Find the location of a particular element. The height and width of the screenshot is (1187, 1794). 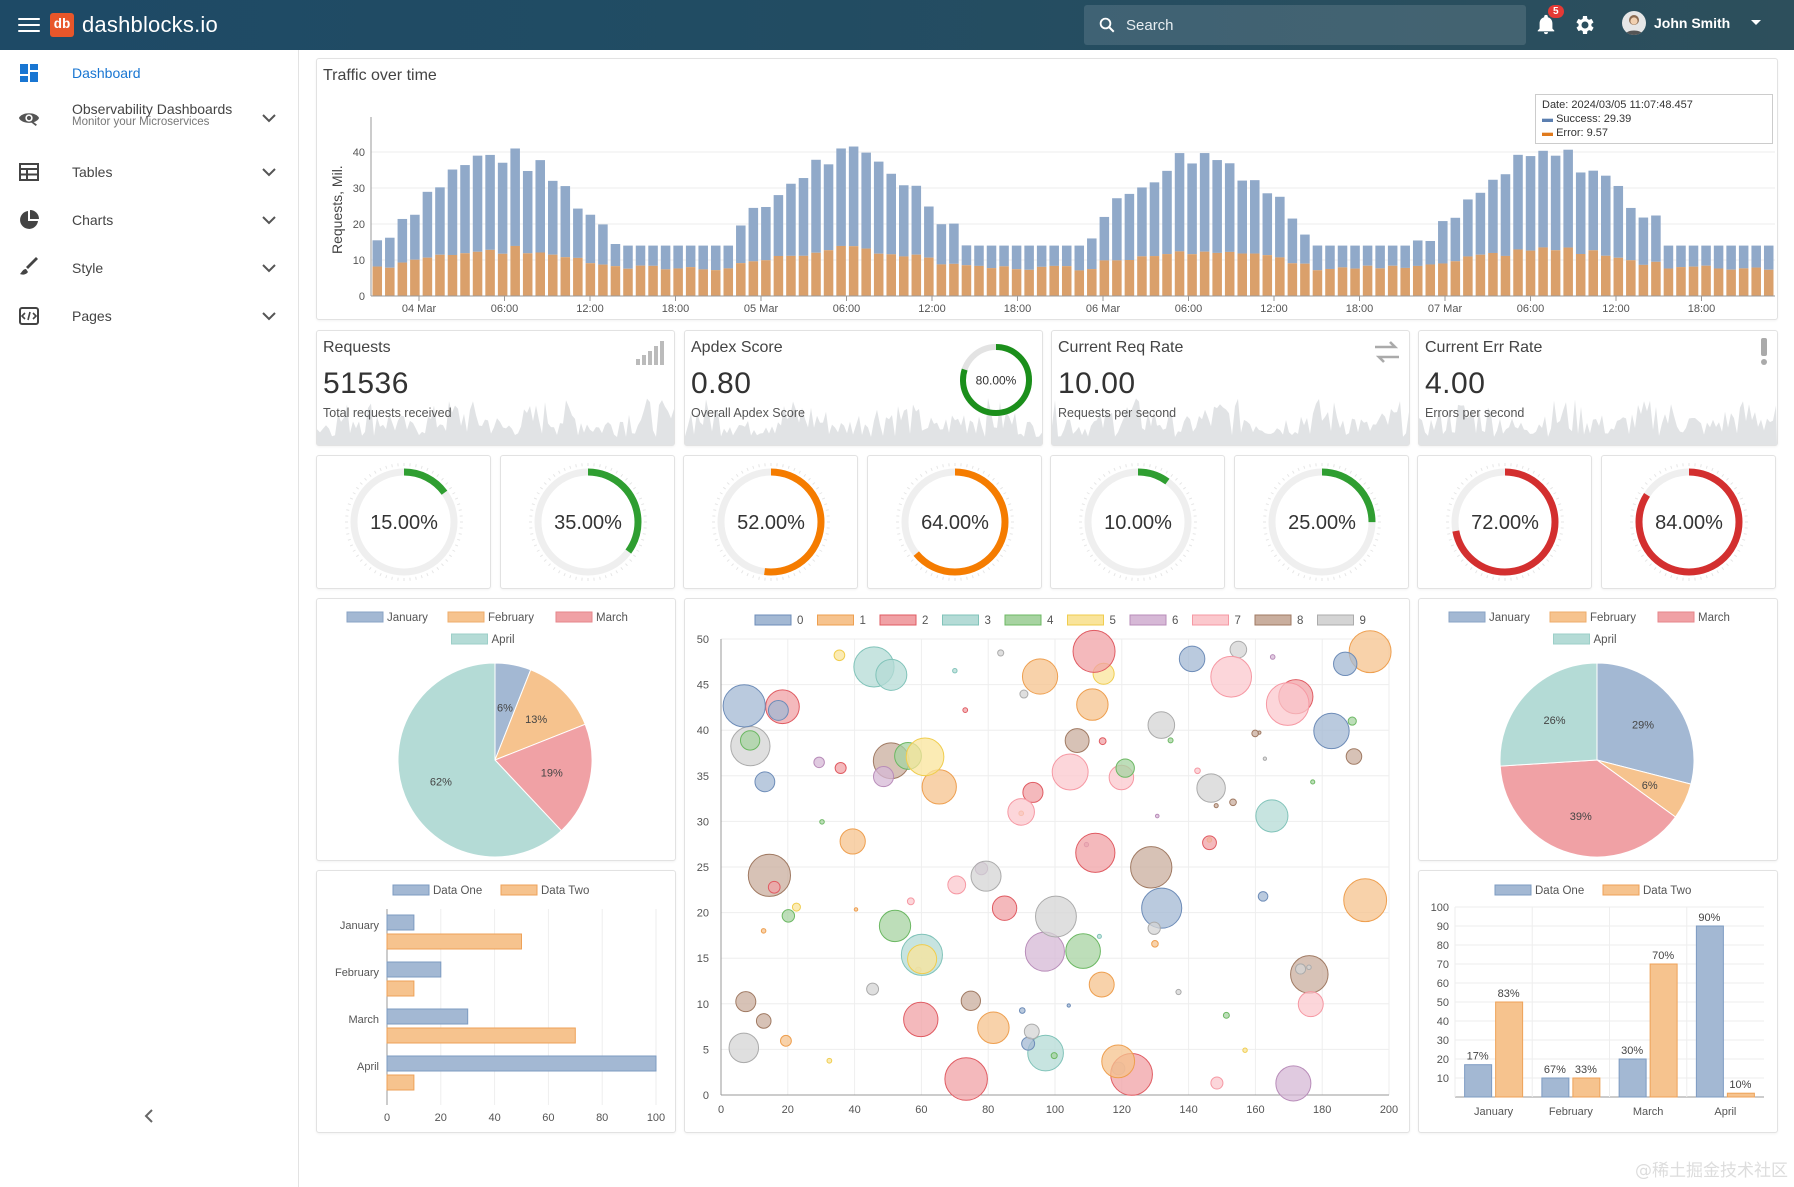

bar-label: 90% is located at coordinates (1709, 918).